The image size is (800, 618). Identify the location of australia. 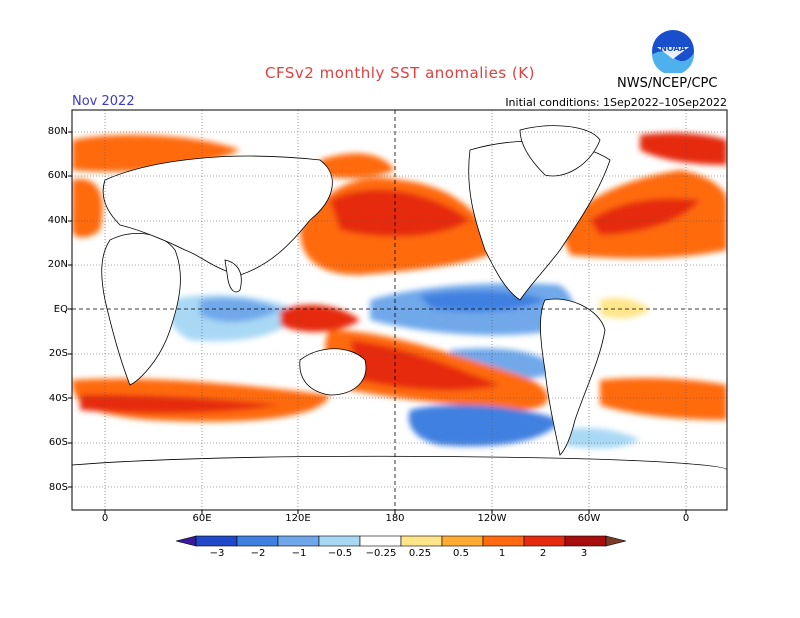
(333, 372).